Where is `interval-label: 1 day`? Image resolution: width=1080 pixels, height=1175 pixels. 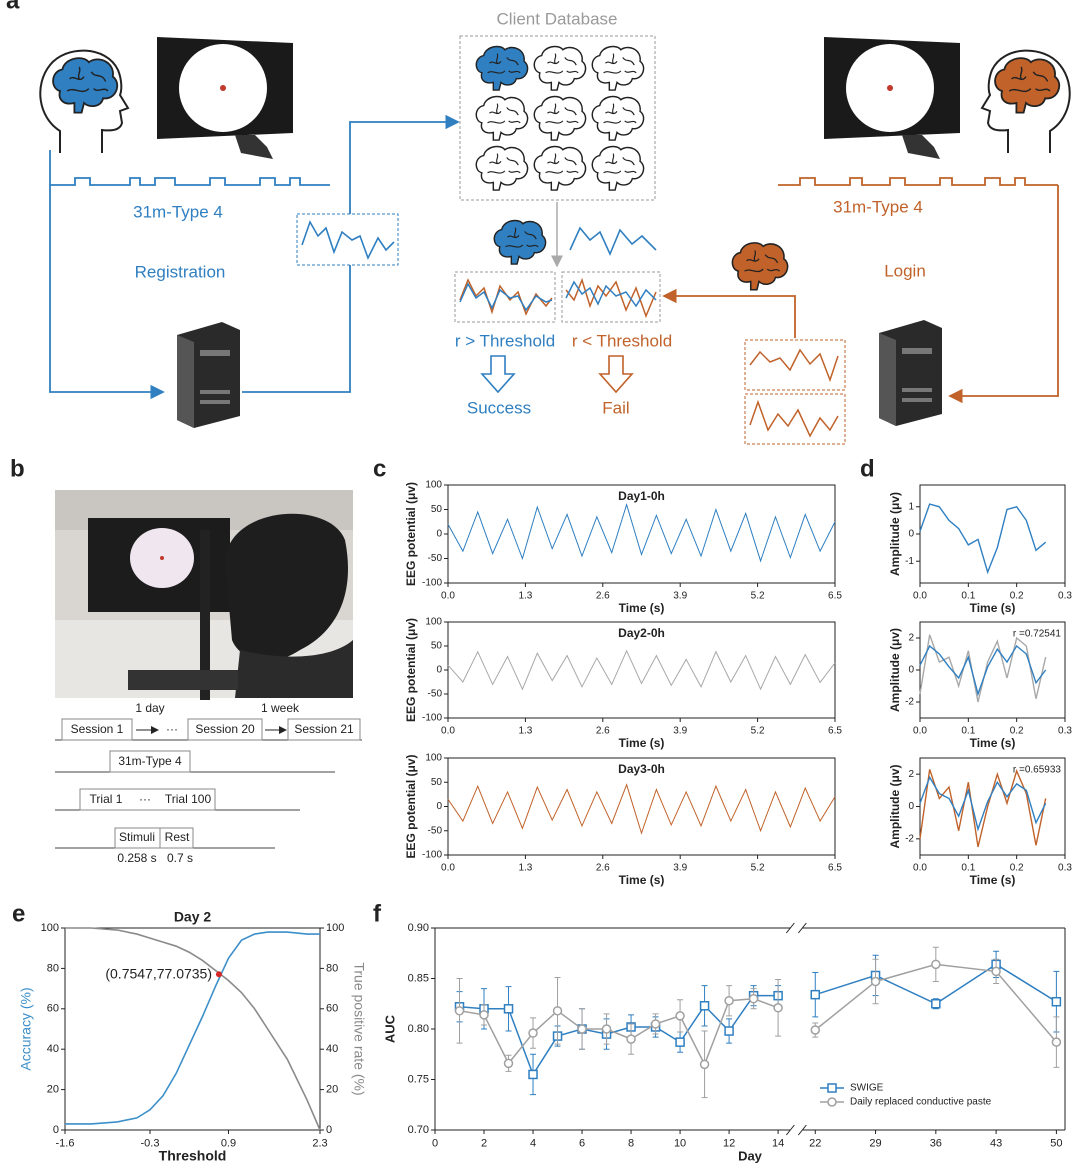 interval-label: 1 day is located at coordinates (149, 708).